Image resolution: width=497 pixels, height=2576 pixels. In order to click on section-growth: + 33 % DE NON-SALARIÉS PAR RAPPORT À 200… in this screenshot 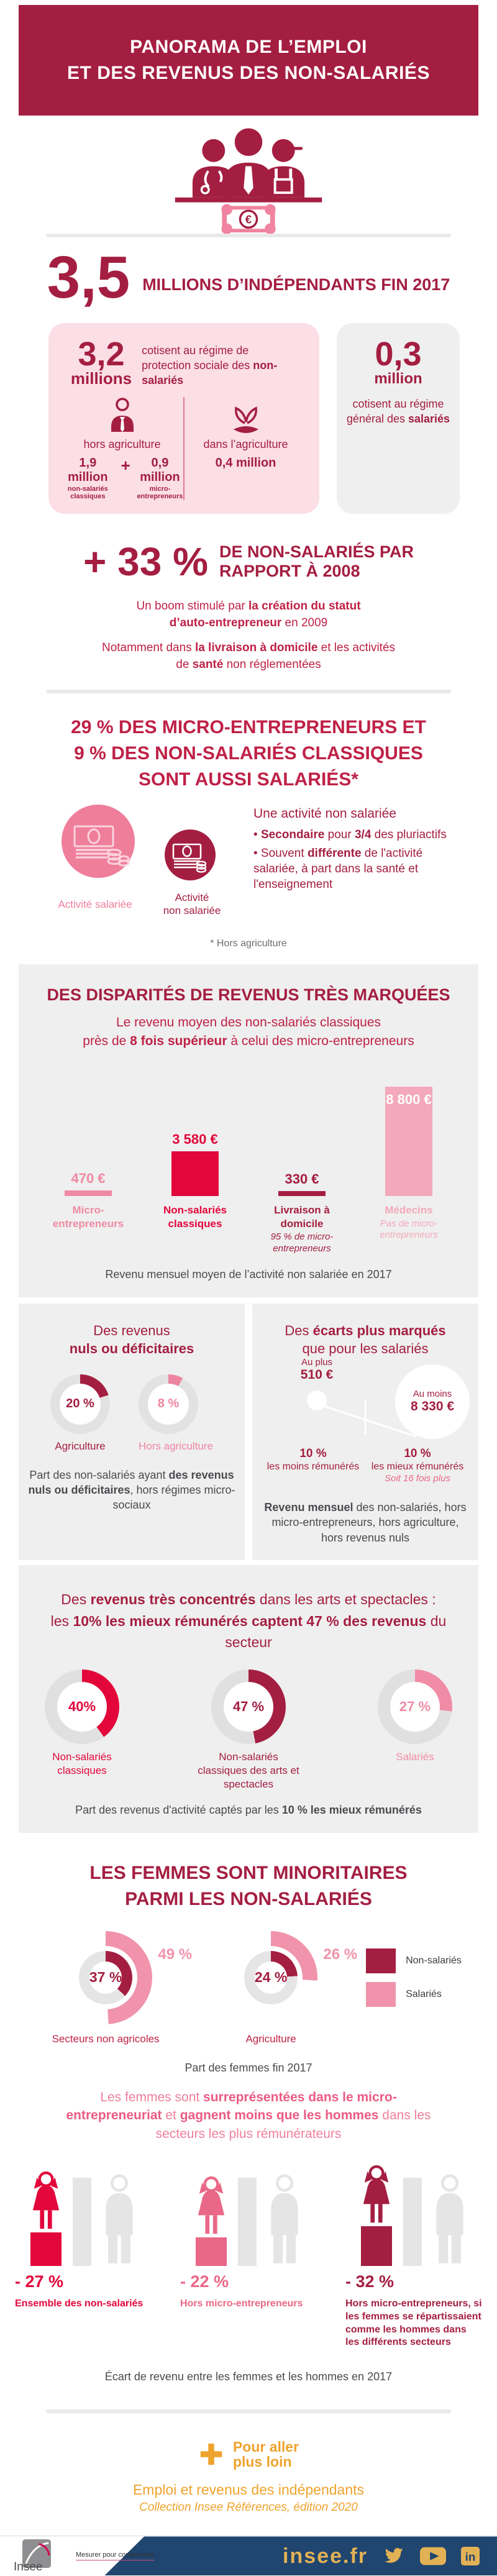, I will do `click(248, 606)`.